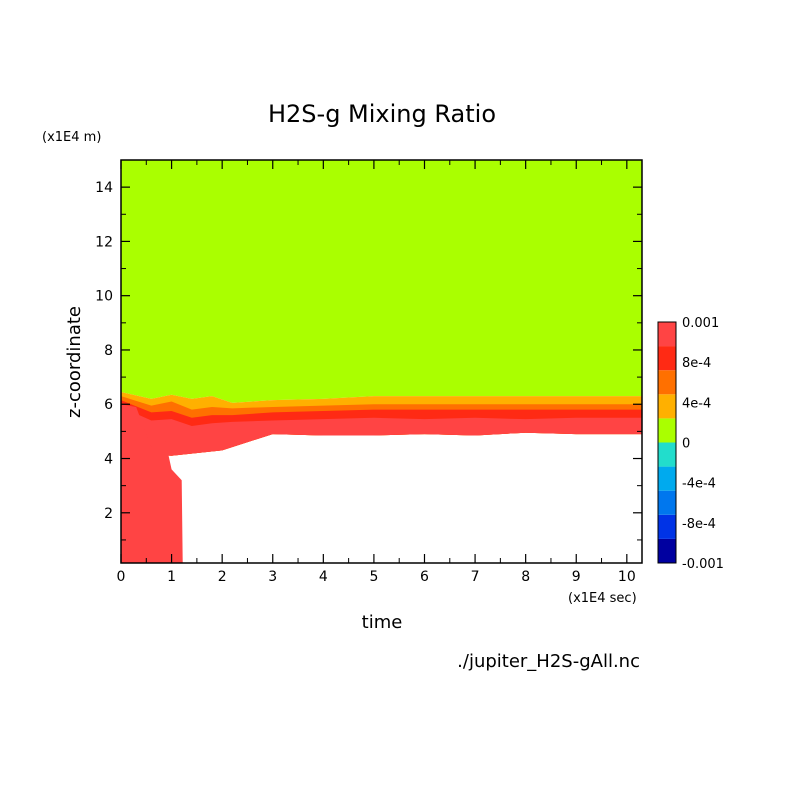 Image resolution: width=804 pixels, height=804 pixels. I want to click on source-filename: ./jupiter_H2S-gAll.nc, so click(548, 661).